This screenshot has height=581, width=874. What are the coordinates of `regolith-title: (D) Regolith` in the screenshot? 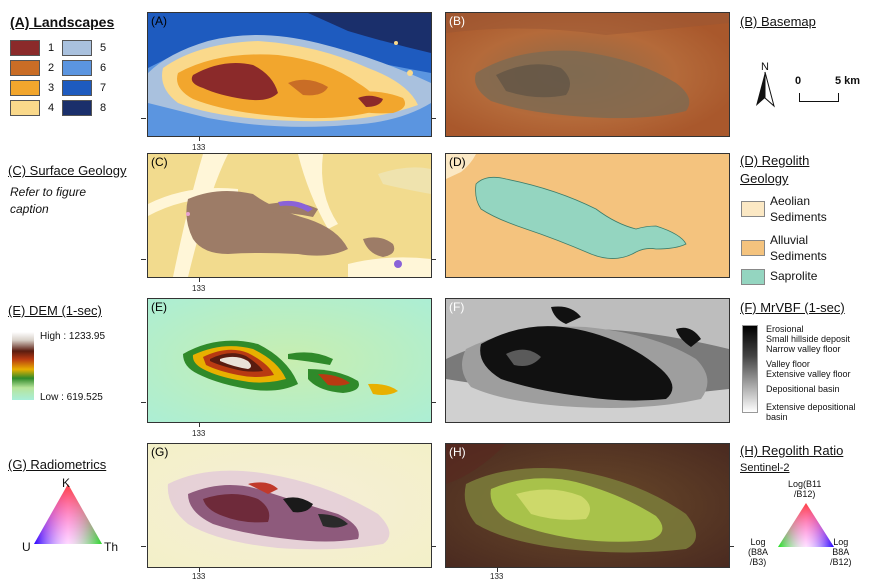 It's located at (775, 160).